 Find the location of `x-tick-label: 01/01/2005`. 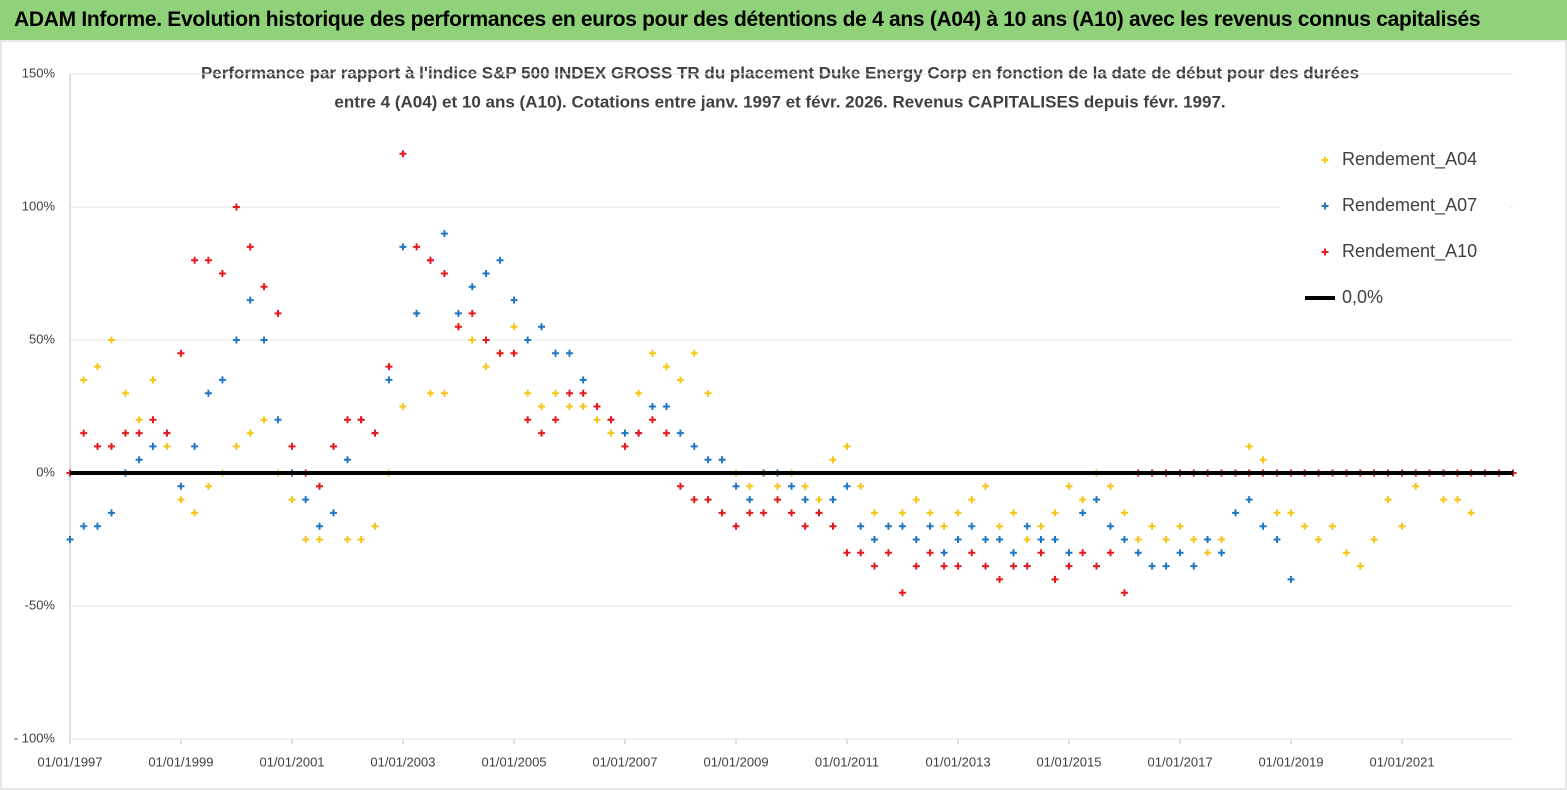

x-tick-label: 01/01/2005 is located at coordinates (513, 761).